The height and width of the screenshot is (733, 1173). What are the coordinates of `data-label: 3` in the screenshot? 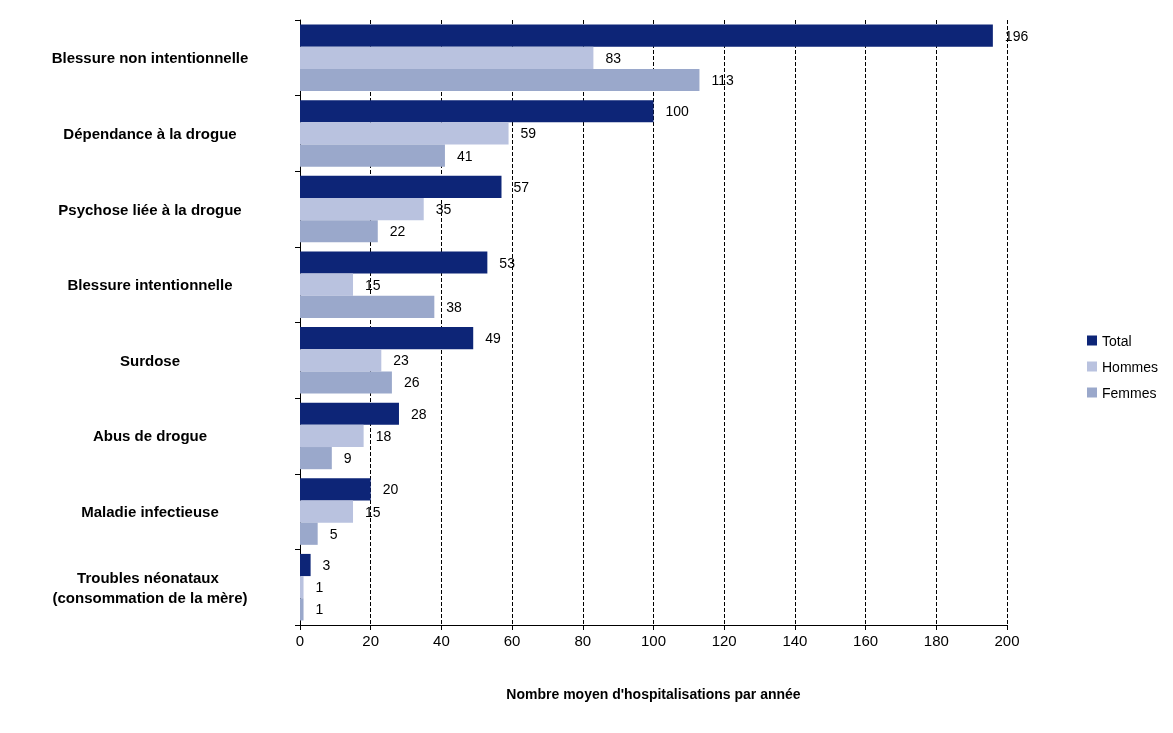 It's located at (326, 565).